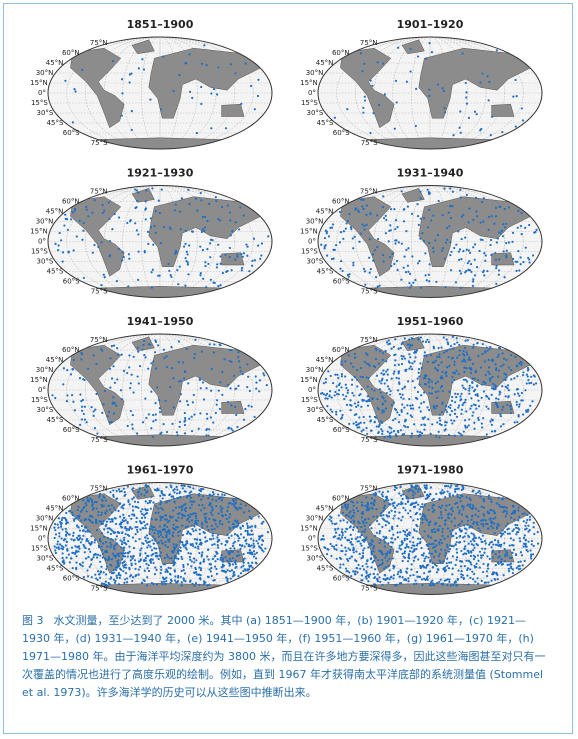  I want to click on land, so click(143, 47).